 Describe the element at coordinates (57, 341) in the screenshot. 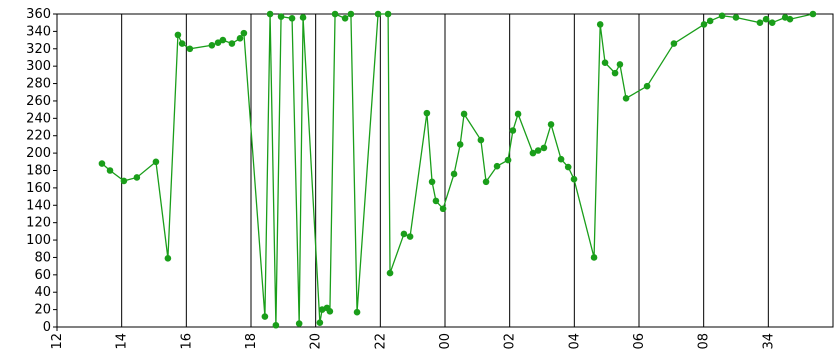

I see `x-tick-label: 12` at that location.